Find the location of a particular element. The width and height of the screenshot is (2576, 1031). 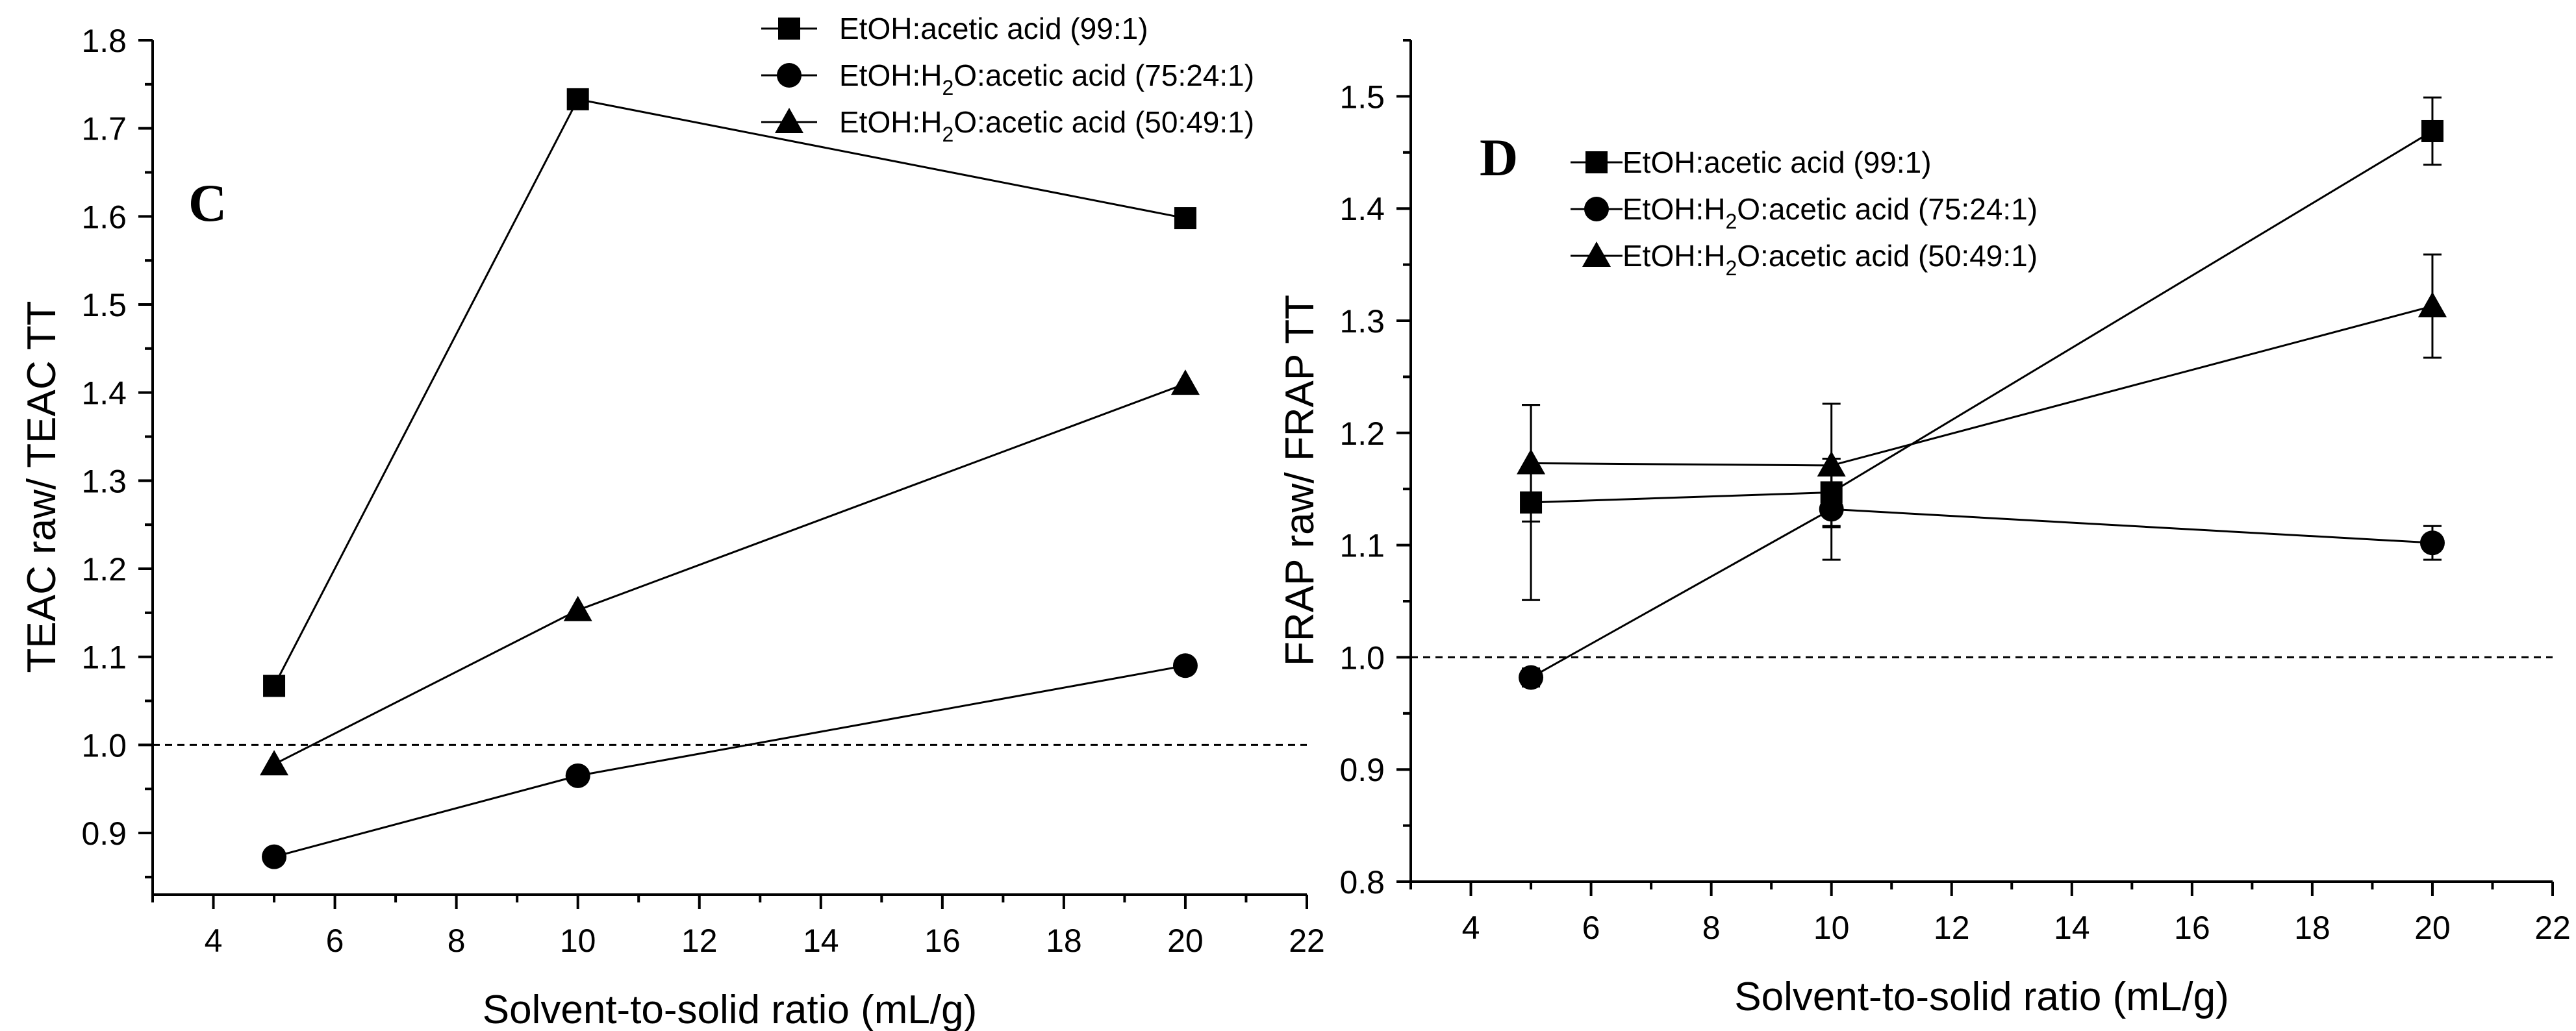

panel-letter: C is located at coordinates (207, 202).